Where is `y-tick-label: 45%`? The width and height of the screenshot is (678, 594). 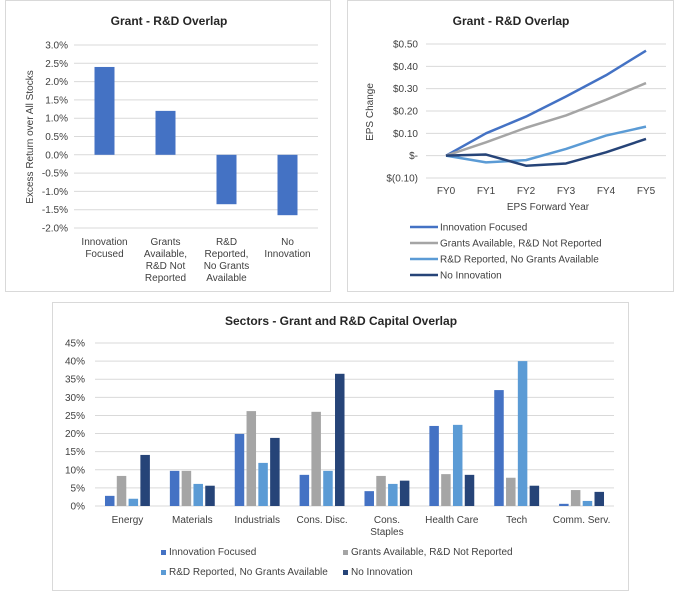 y-tick-label: 45% is located at coordinates (75, 344).